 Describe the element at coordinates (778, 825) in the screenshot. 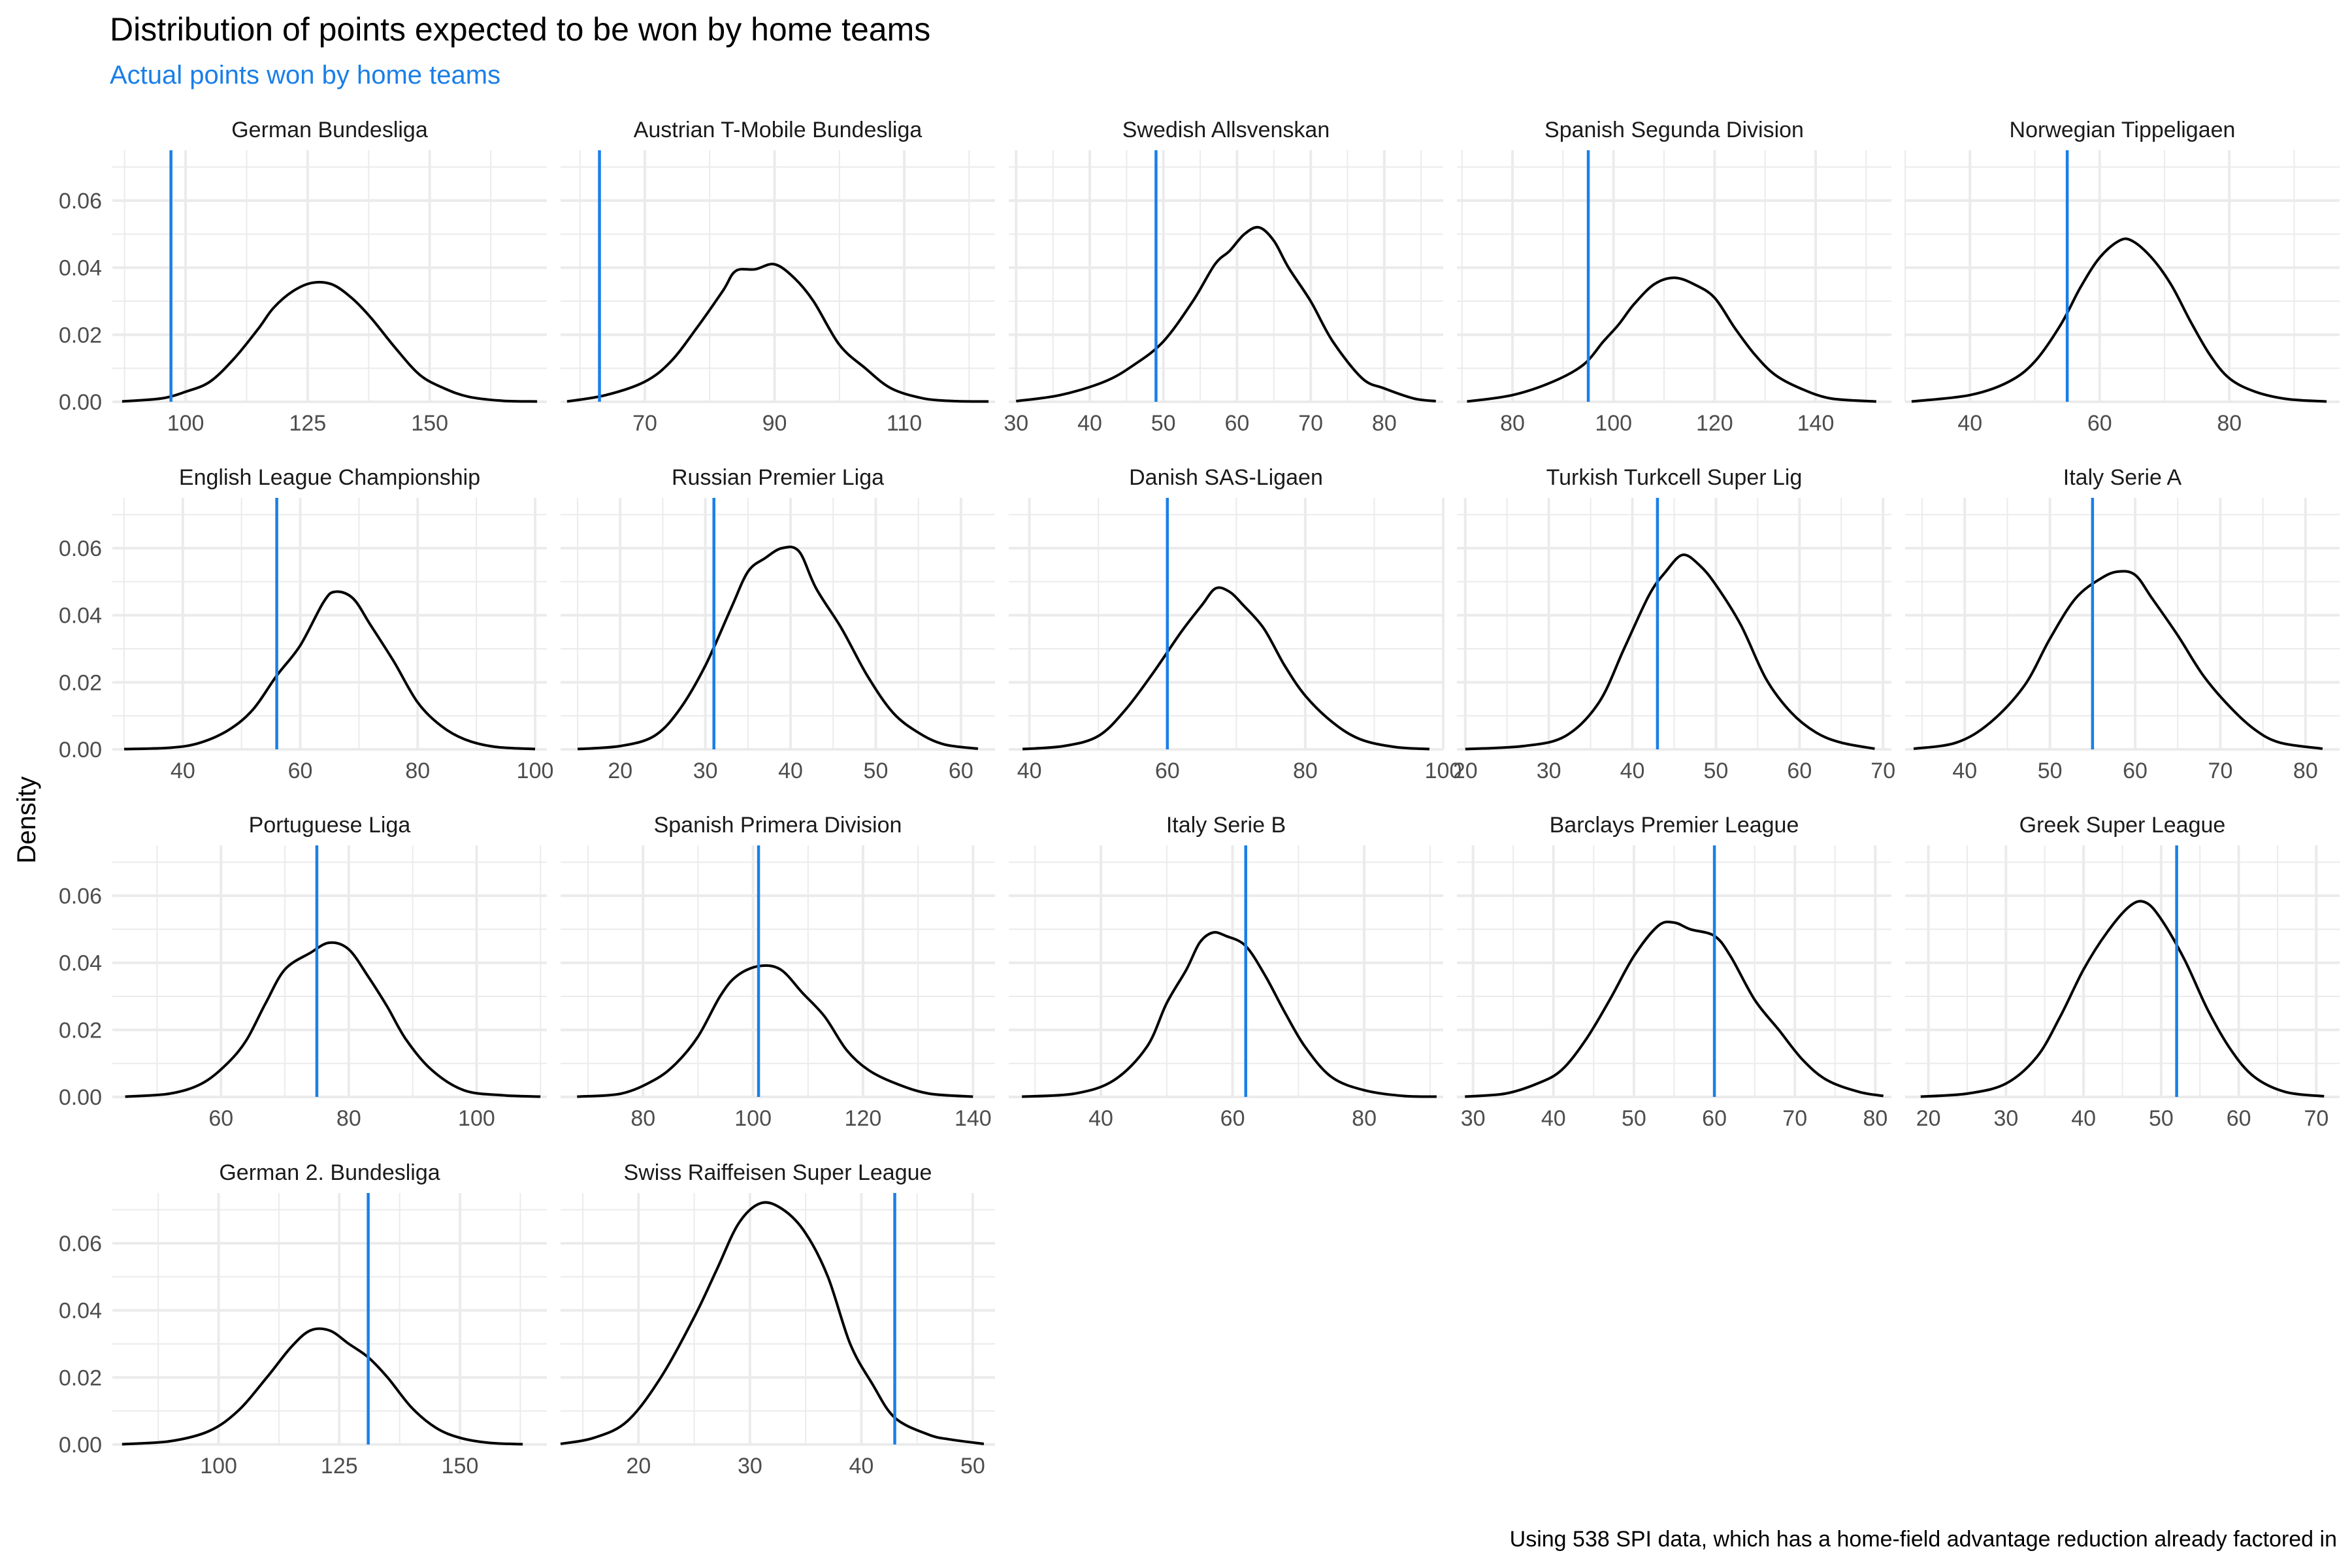

I see `panel-title: Spanish Primera Division` at that location.